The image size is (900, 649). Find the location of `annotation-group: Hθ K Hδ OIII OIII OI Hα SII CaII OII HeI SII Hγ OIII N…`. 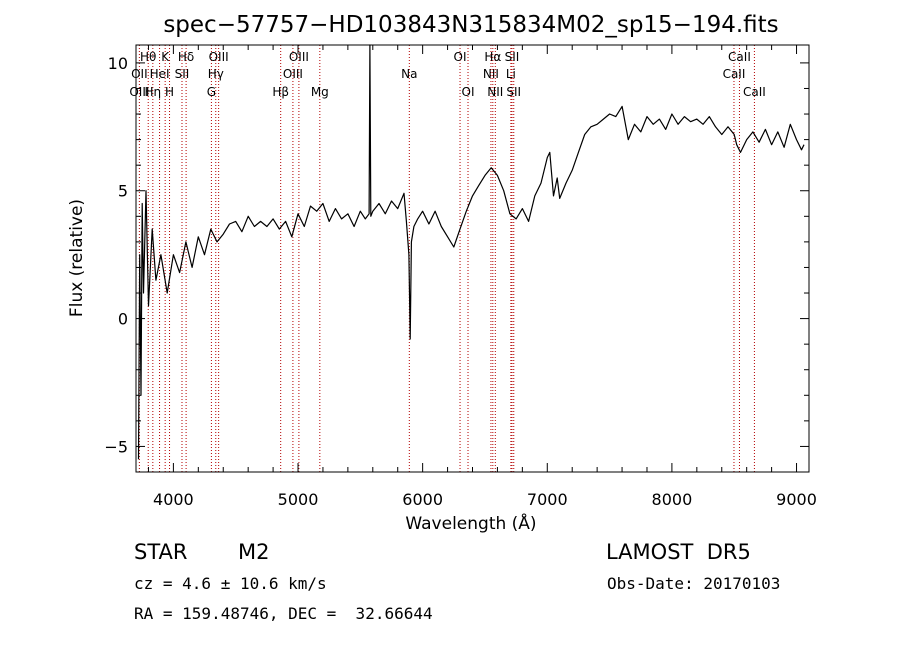

annotation-group: Hθ K Hδ OIII OIII OI Hα SII CaII OII HeI SII Hγ OIII N… is located at coordinates (447, 74).